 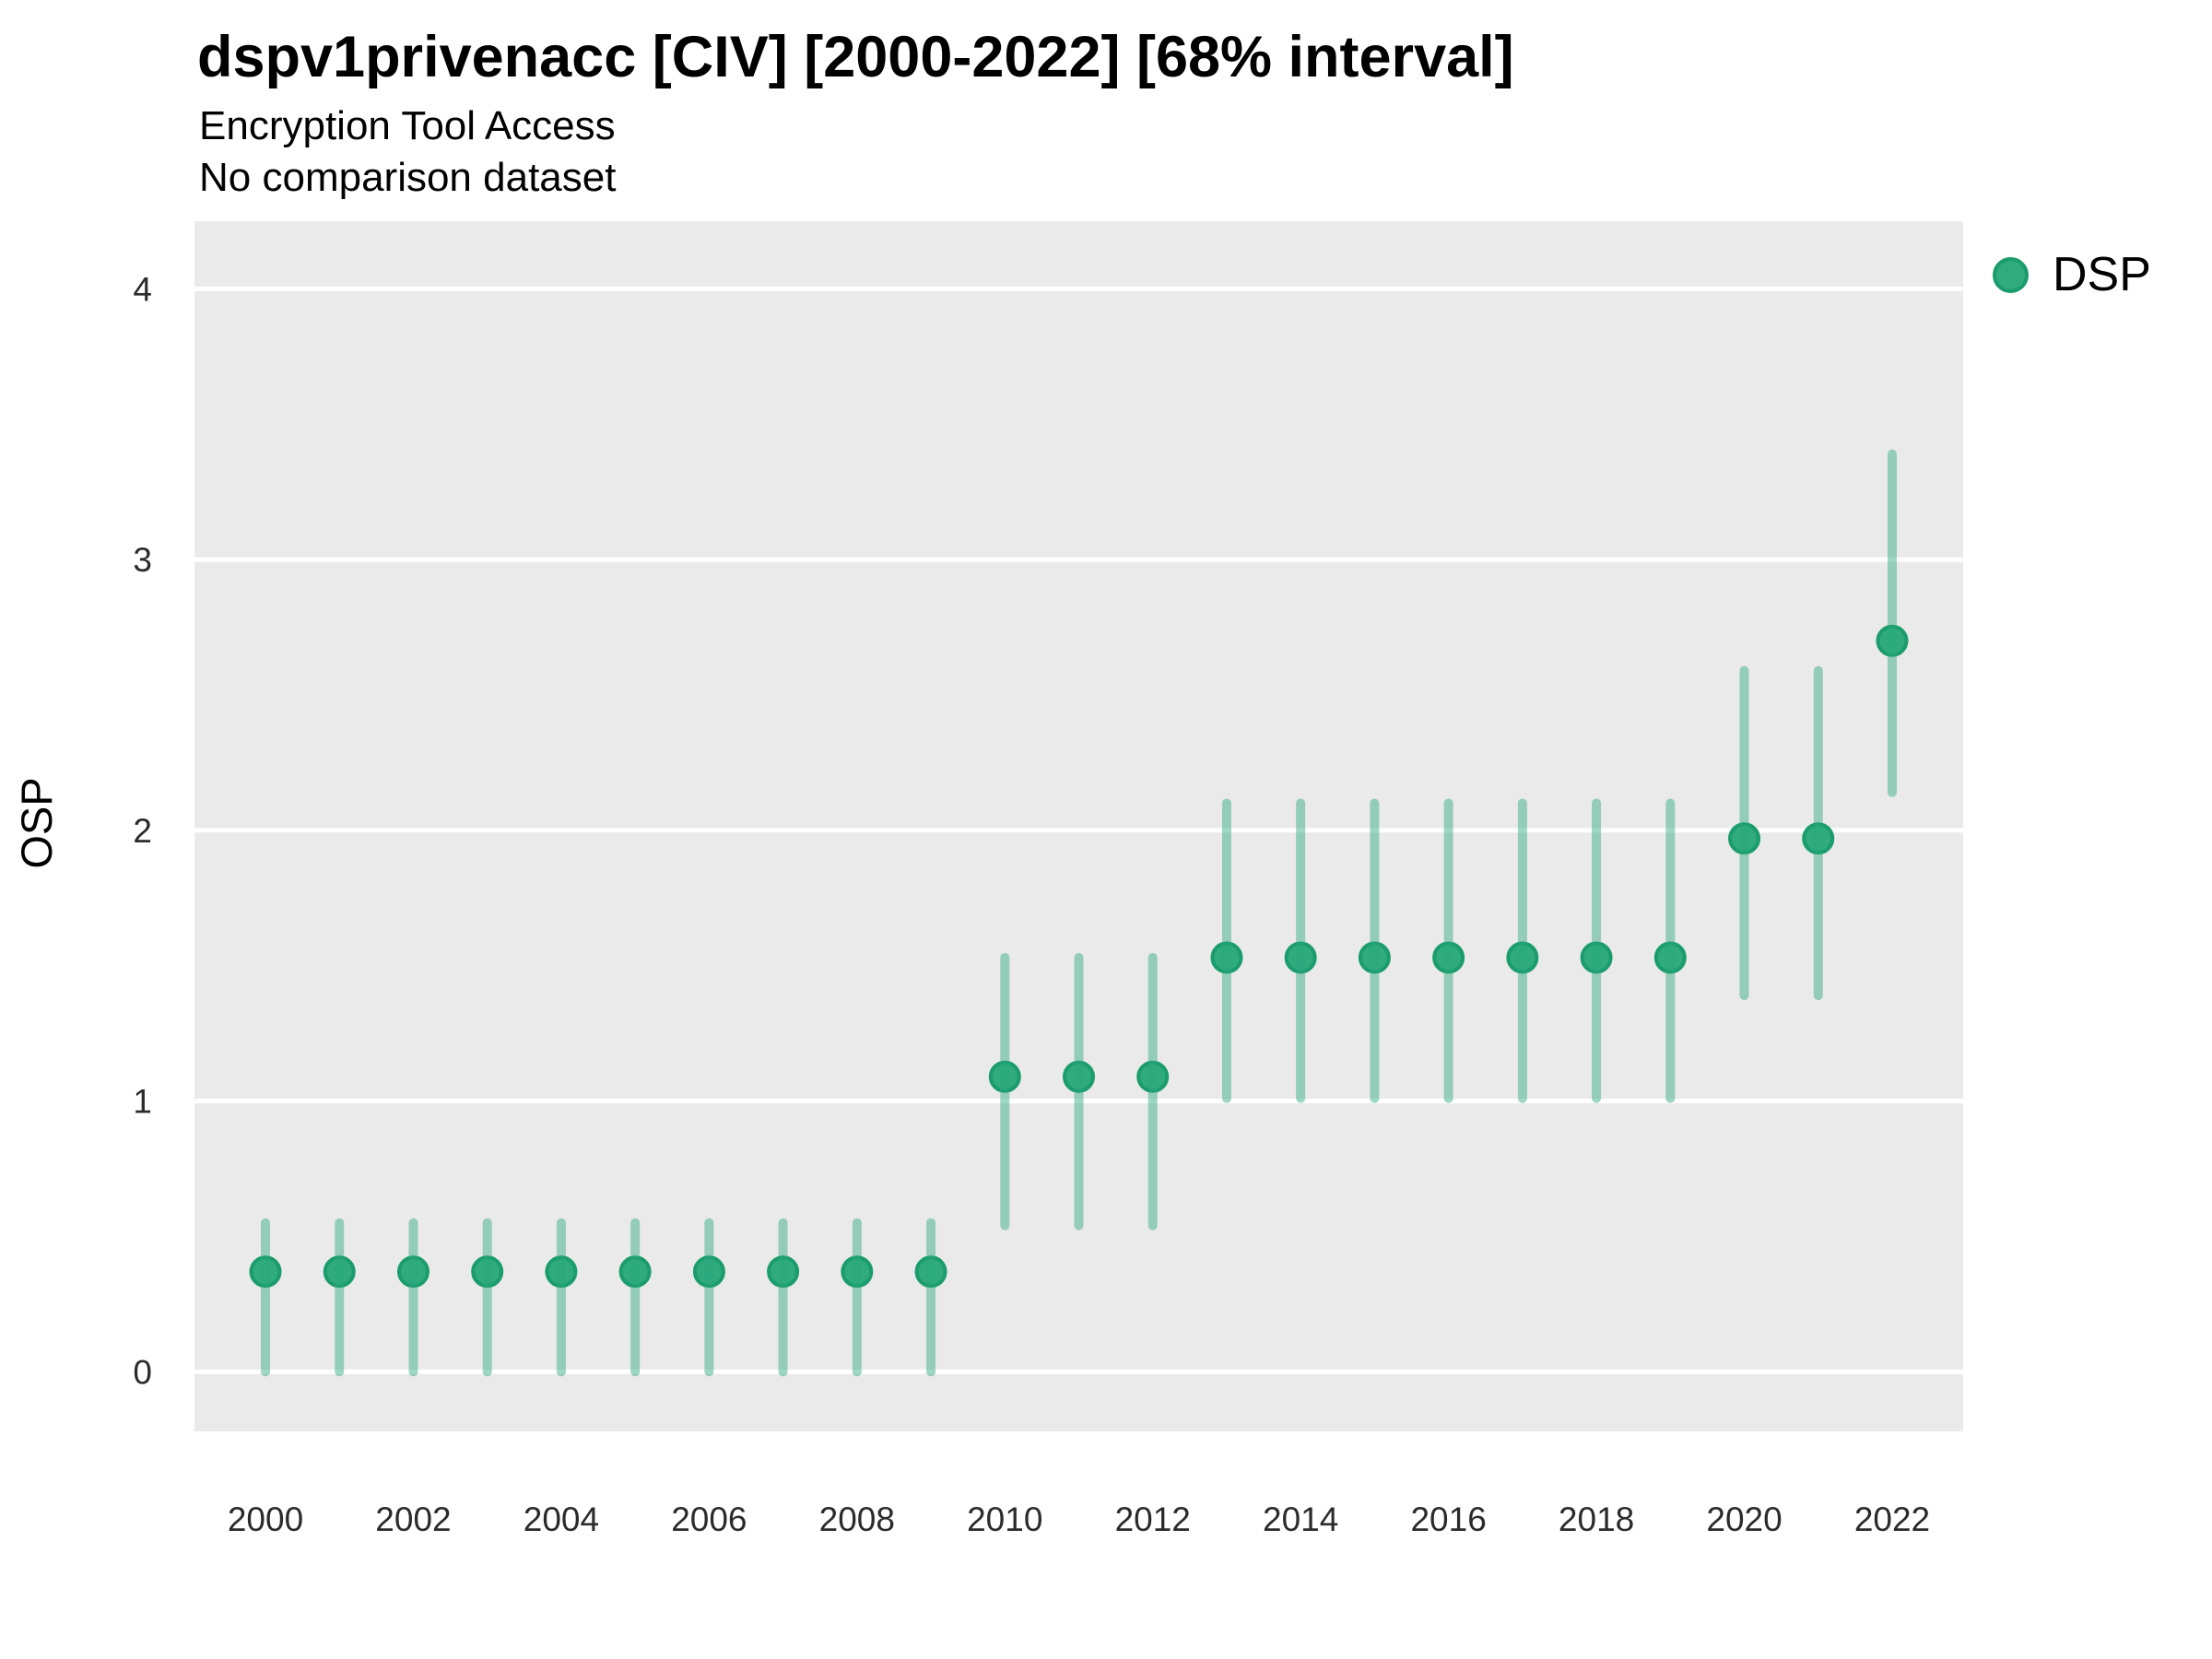 What do you see at coordinates (561, 1271) in the screenshot?
I see `data-point-2004` at bounding box center [561, 1271].